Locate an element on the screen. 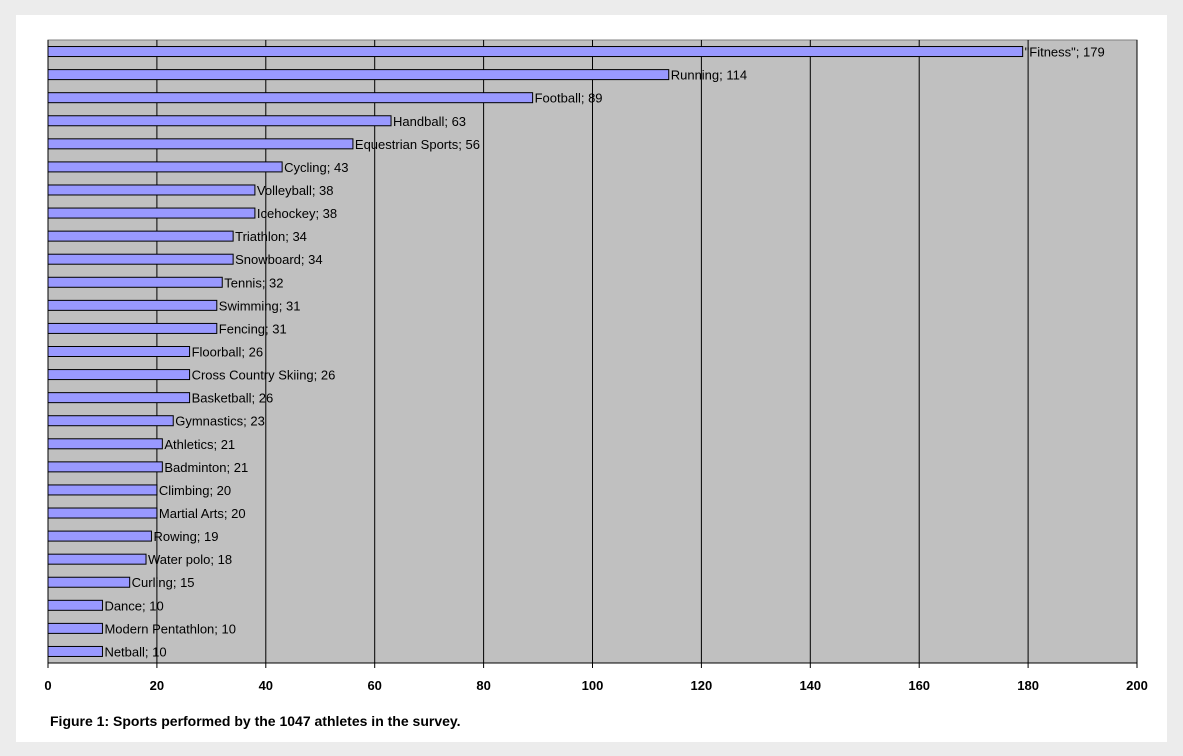 The image size is (1183, 756). data-label-modern-pentathlon: Modern Pentathlon; 10 is located at coordinates (170, 628).